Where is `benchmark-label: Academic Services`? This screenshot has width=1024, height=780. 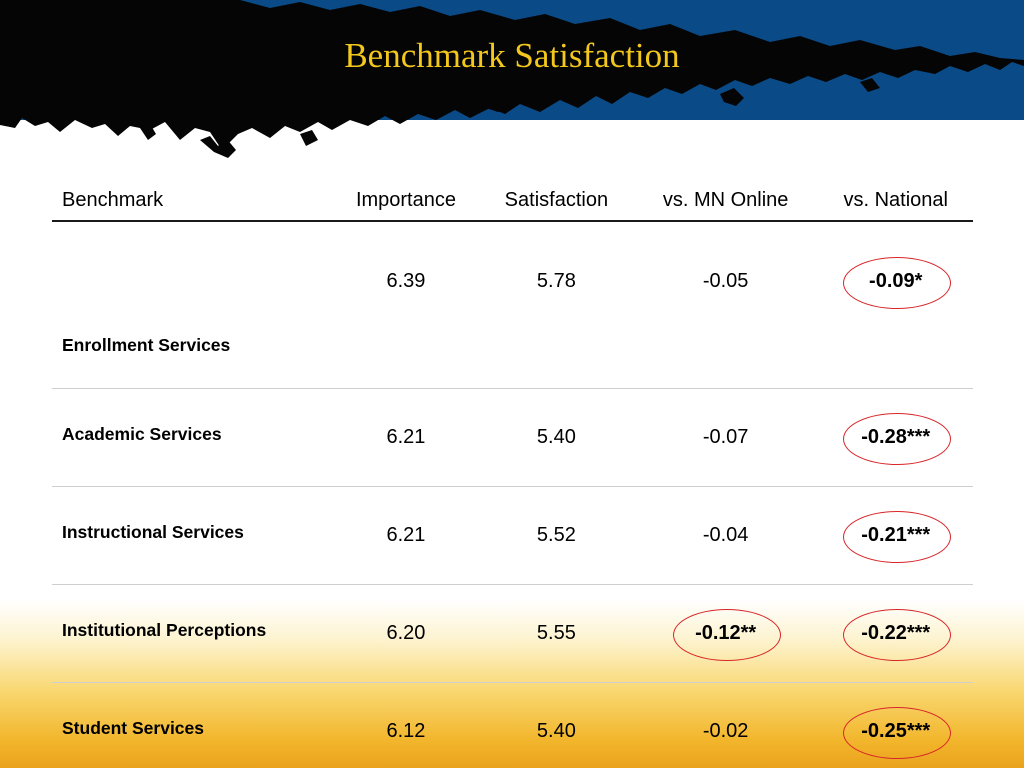
benchmark-label: Academic Services is located at coordinates (192, 438).